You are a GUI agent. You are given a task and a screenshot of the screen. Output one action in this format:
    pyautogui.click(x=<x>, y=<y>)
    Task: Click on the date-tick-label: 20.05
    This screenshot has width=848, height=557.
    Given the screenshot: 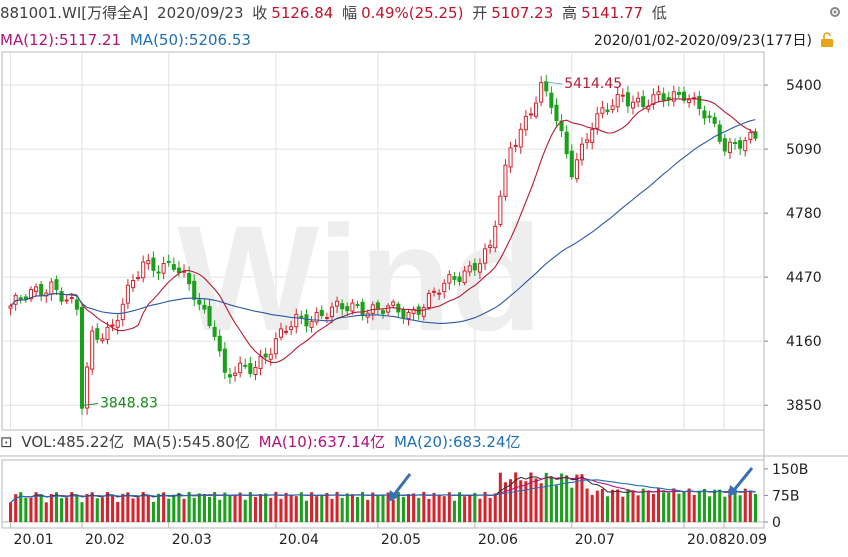 What is the action you would take?
    pyautogui.click(x=401, y=540)
    